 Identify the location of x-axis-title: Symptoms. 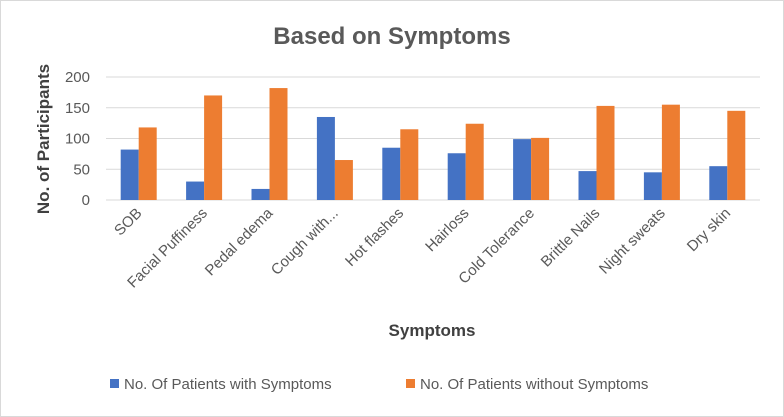
(432, 330).